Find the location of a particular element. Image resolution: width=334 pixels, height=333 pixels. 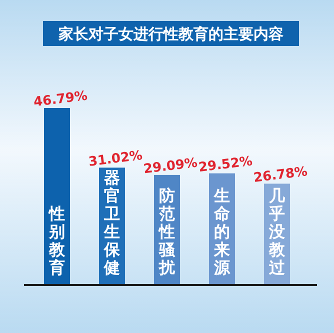

x-tick-label: 性别教育 is located at coordinates (57, 240).